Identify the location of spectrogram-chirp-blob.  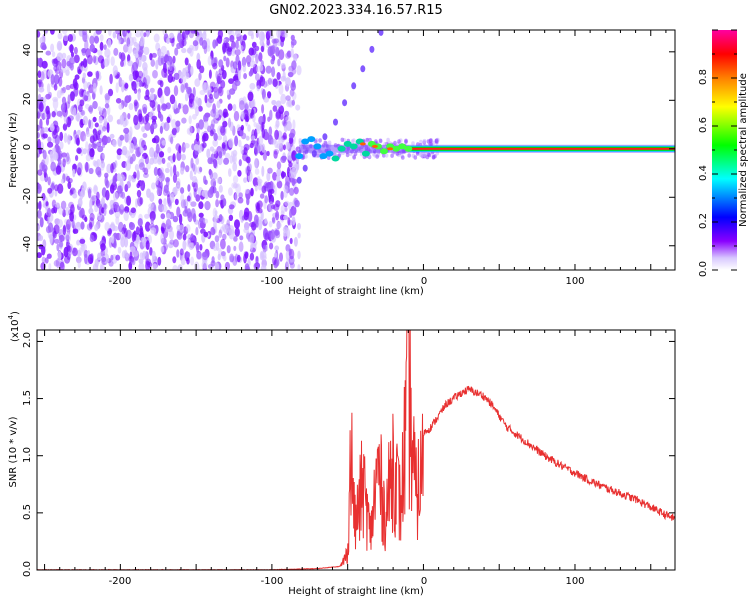
(363, 69).